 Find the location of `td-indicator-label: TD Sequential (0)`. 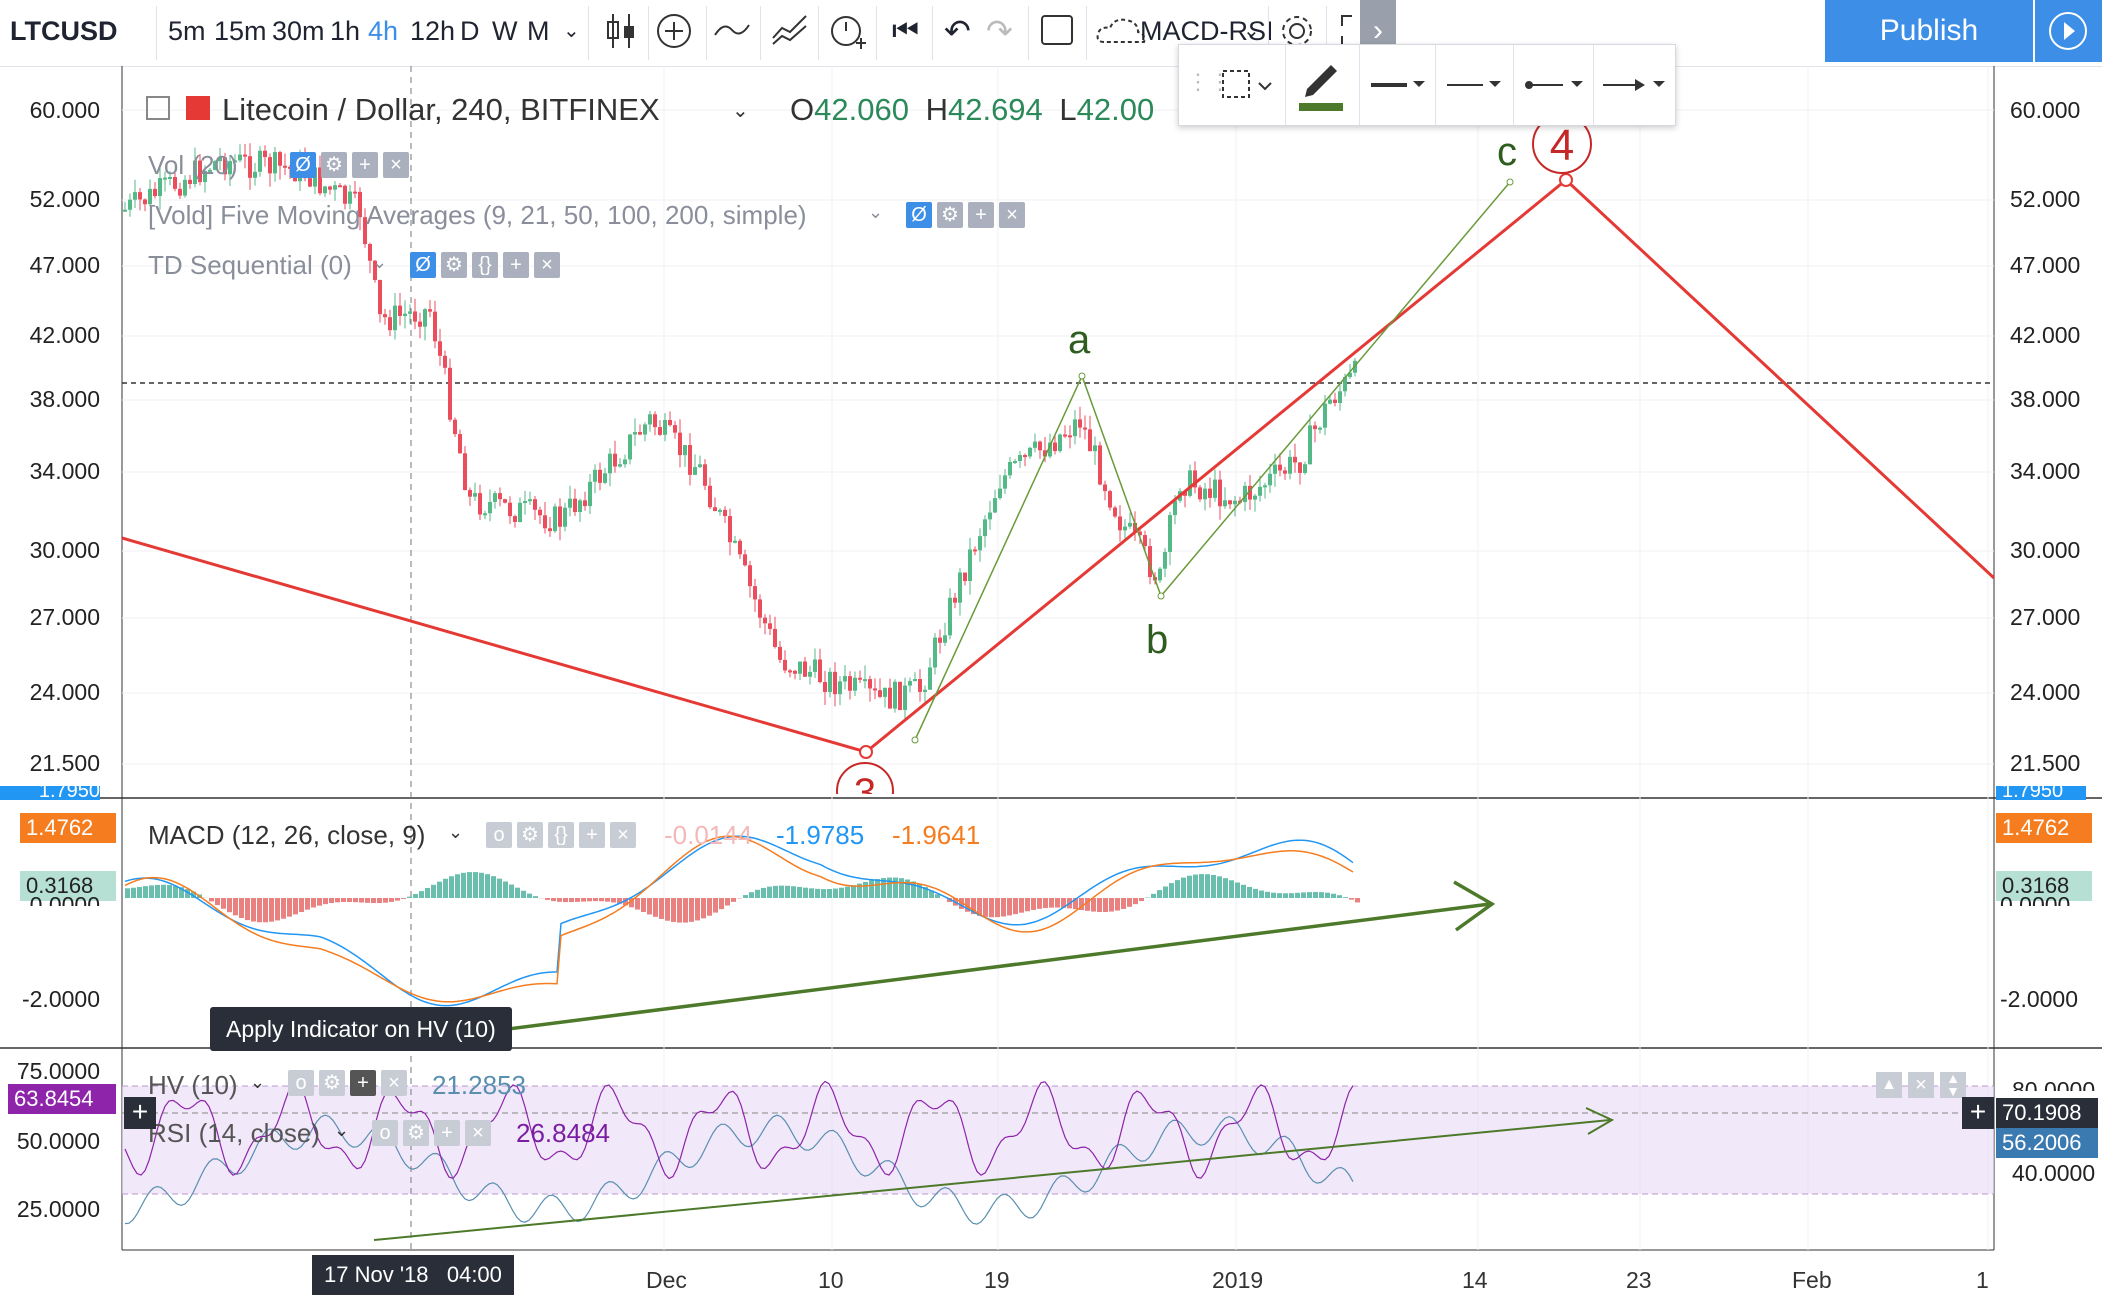

td-indicator-label: TD Sequential (0) is located at coordinates (250, 265).